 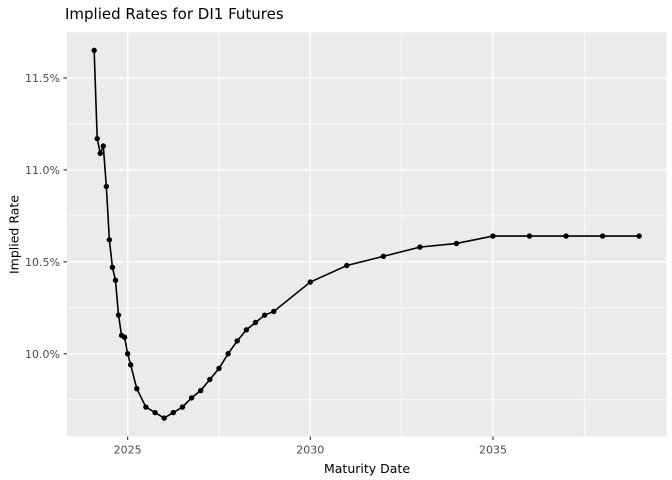 What do you see at coordinates (128, 450) in the screenshot?
I see `x-tick-label: 2025` at bounding box center [128, 450].